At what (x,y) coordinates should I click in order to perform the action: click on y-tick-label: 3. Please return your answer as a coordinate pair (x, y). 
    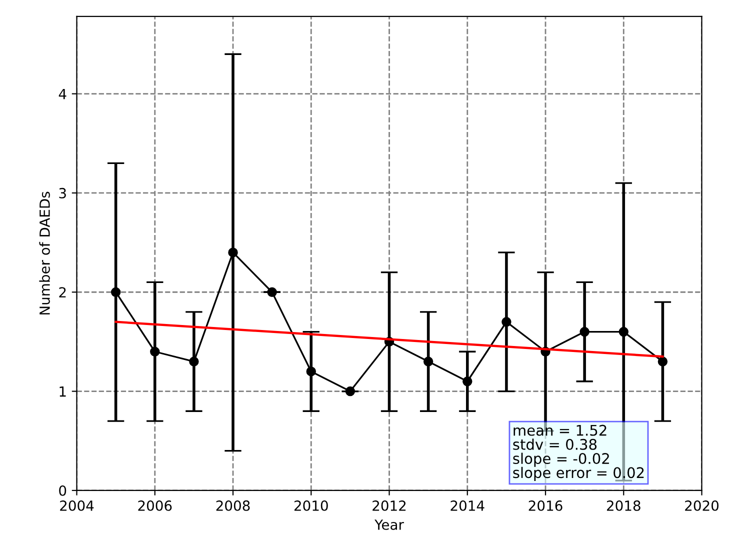
    Looking at the image, I should click on (62, 193).